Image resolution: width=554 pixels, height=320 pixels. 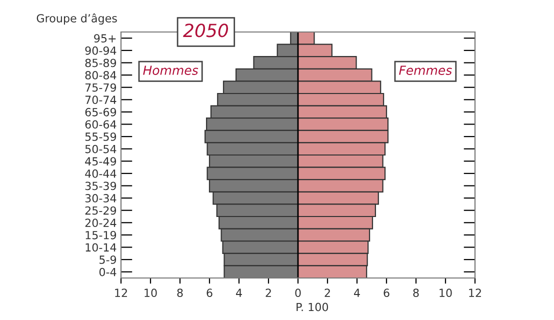 I want to click on x-axis-title: P. 100, so click(x=312, y=307).